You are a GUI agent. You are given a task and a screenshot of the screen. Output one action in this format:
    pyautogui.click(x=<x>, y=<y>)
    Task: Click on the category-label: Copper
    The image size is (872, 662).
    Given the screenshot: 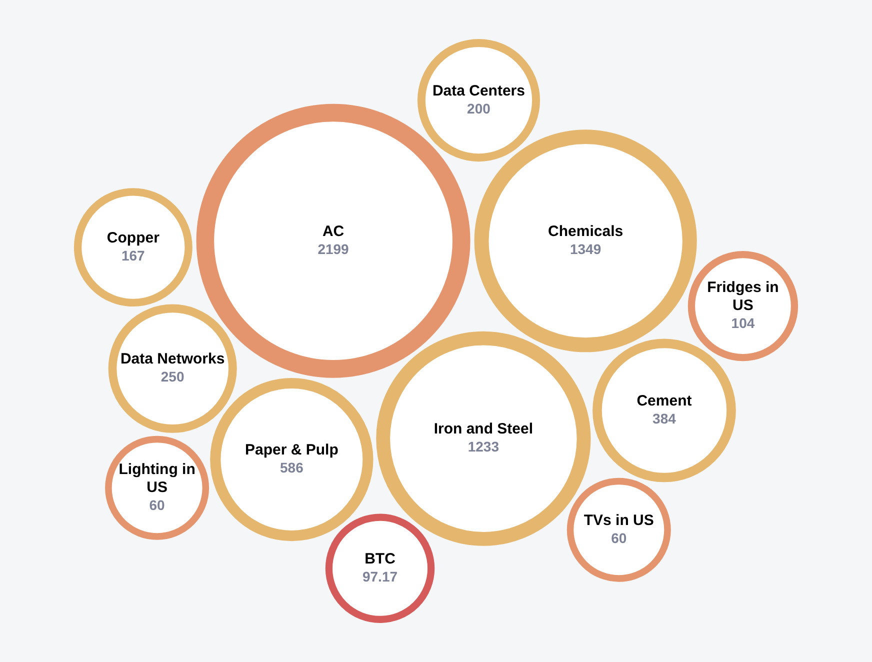 What is the action you would take?
    pyautogui.click(x=133, y=237)
    